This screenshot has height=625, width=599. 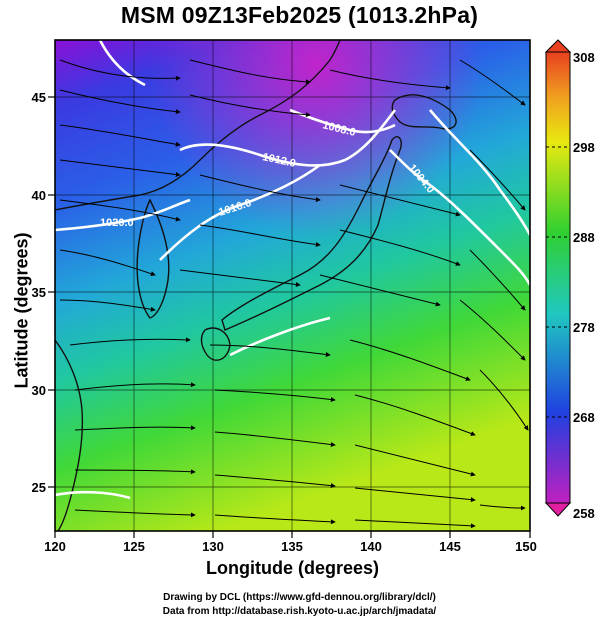 I want to click on x-tick-label: 120, so click(x=55, y=546).